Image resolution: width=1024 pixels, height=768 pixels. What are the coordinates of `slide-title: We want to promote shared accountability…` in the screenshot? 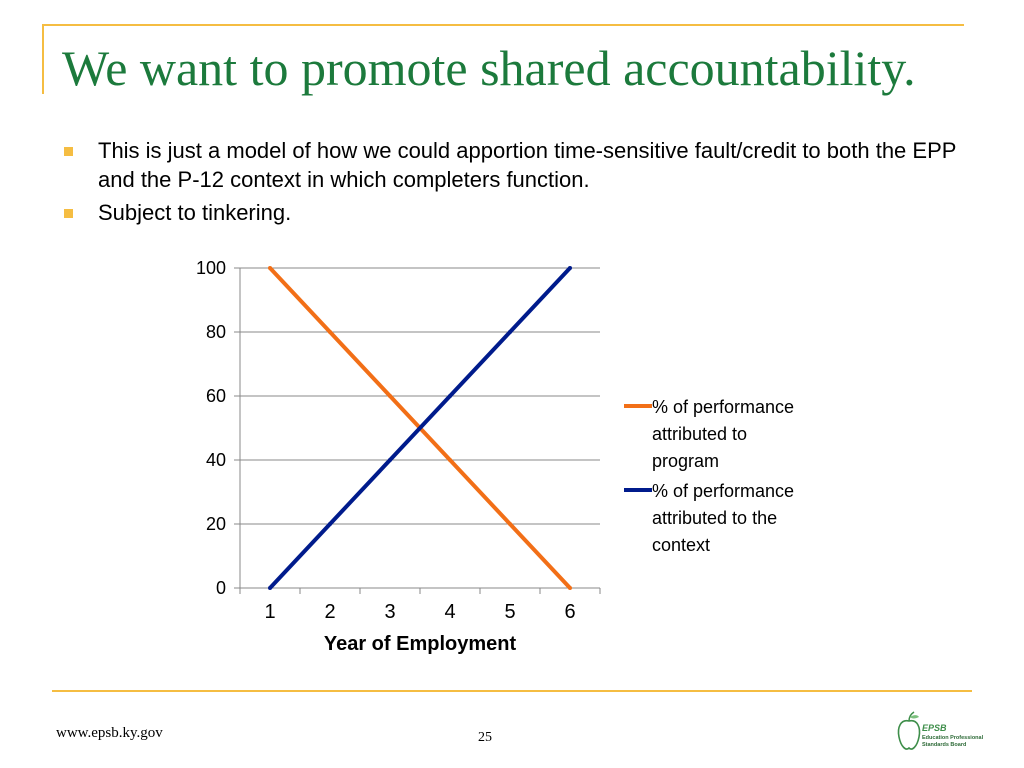 It's located at (489, 68).